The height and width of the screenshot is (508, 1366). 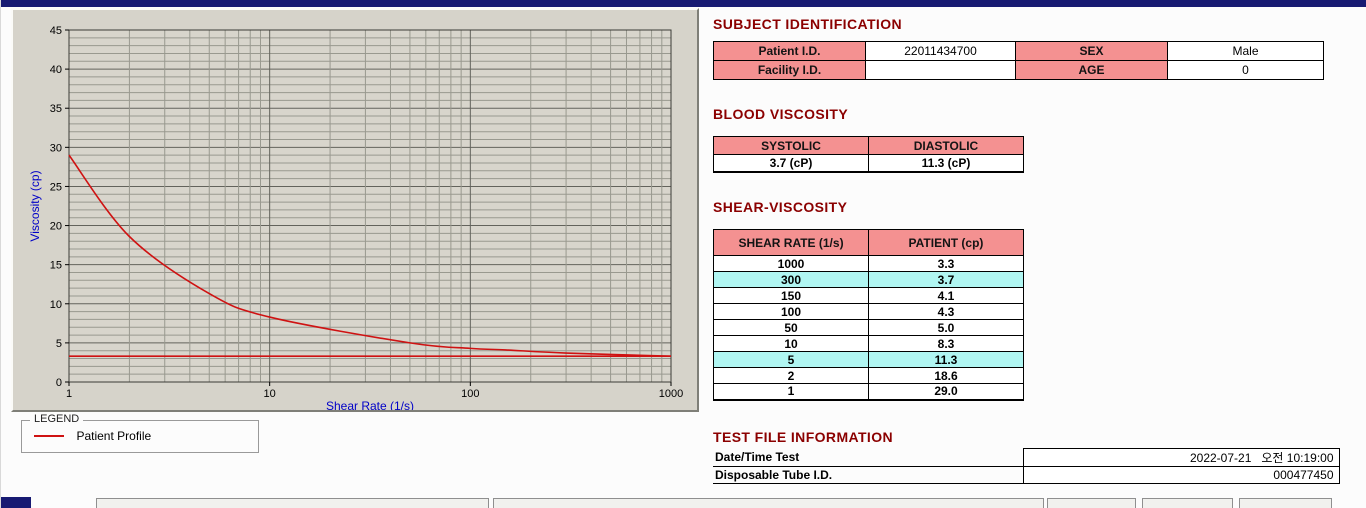 I want to click on subject-identification-title: SUBJECT IDENTIFICATION, so click(x=807, y=24).